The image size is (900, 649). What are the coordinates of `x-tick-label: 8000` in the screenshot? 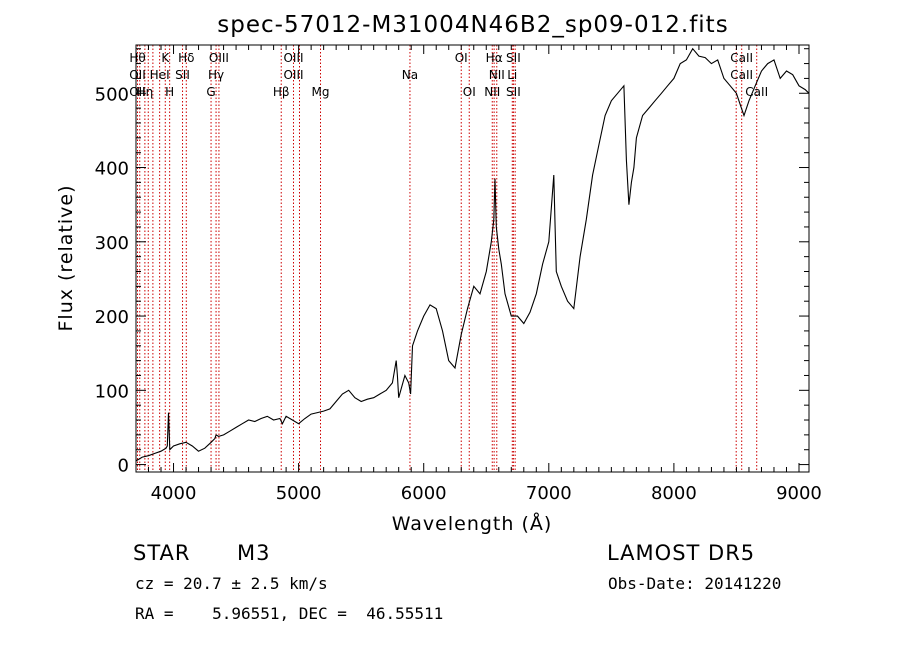 It's located at (674, 493).